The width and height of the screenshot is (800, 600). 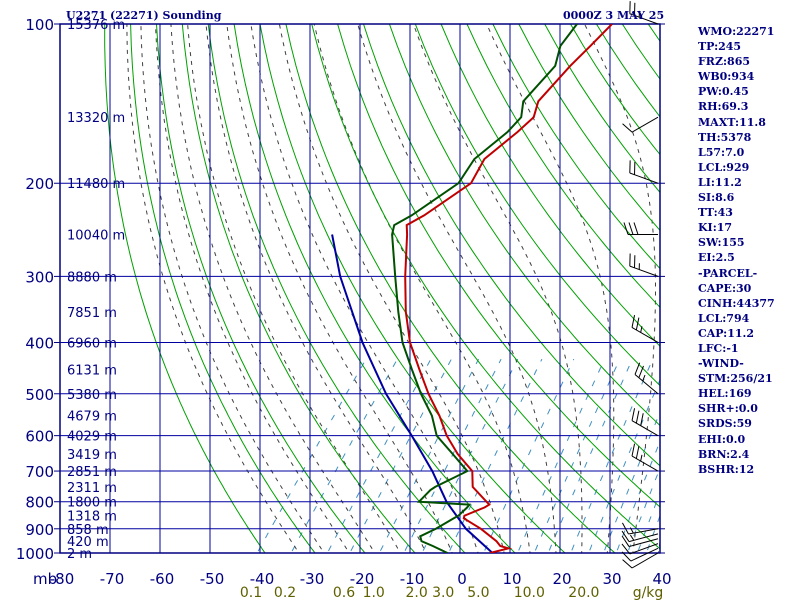 What do you see at coordinates (511, 579) in the screenshot?
I see `temperature-tick-label: 10` at bounding box center [511, 579].